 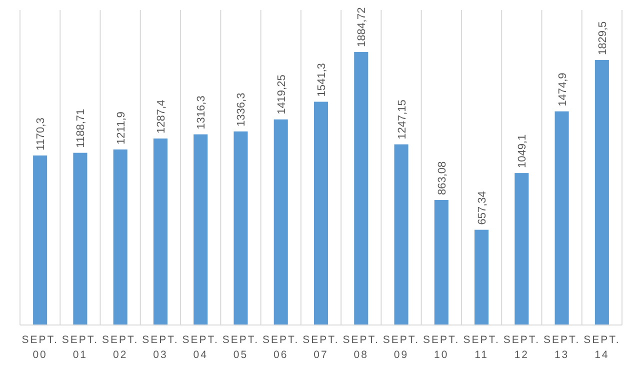 I want to click on data-label: 1247,15, so click(x=402, y=120).